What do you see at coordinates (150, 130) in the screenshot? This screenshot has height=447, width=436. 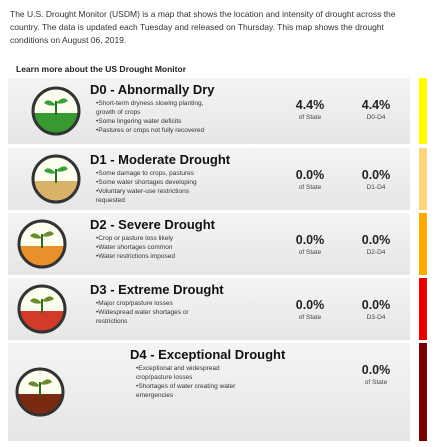 I see `bullet: •Pastures or crops not fully recovered` at bounding box center [150, 130].